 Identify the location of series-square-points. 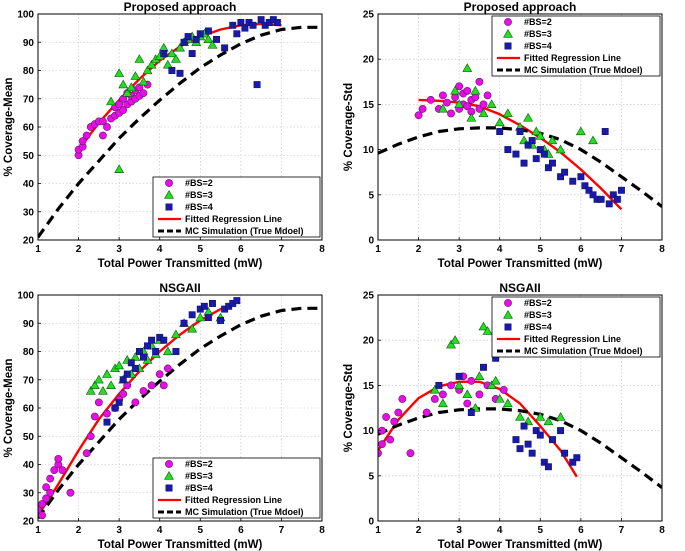
(172, 361).